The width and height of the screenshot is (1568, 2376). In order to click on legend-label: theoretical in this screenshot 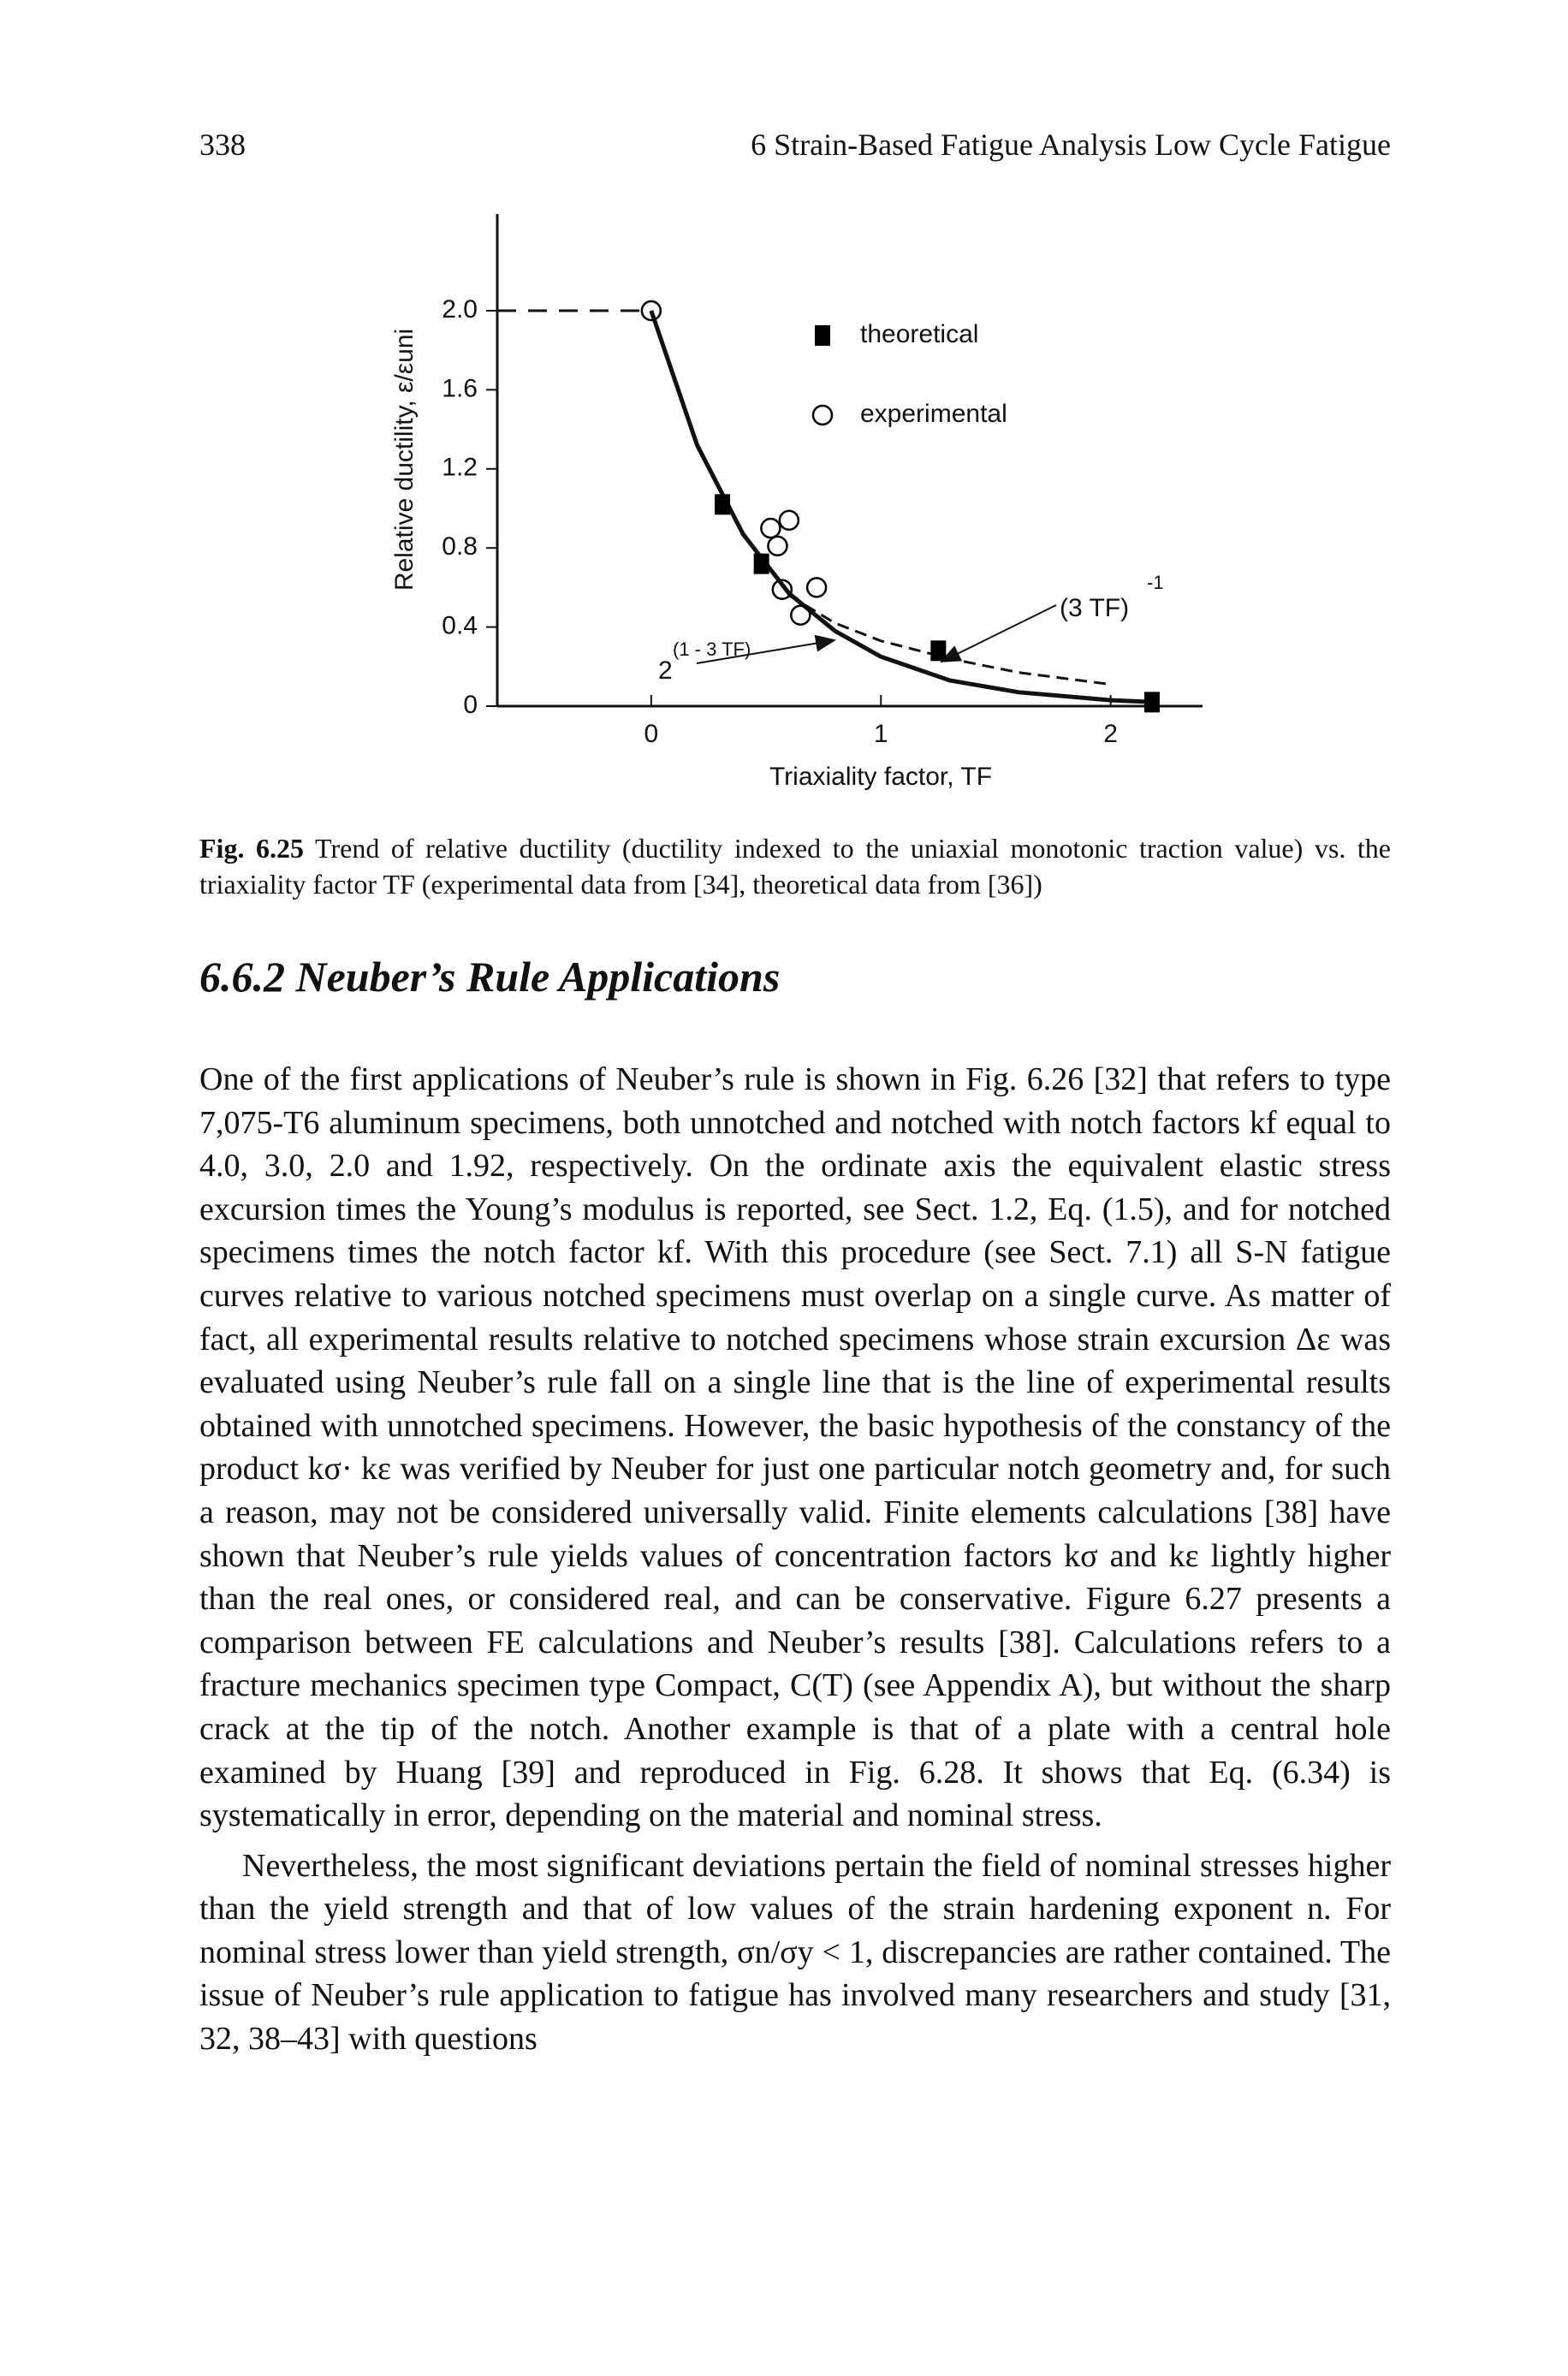, I will do `click(919, 334)`.